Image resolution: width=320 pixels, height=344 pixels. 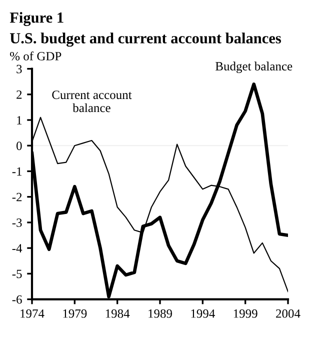 I want to click on y-tick-label: -2, so click(x=17, y=197).